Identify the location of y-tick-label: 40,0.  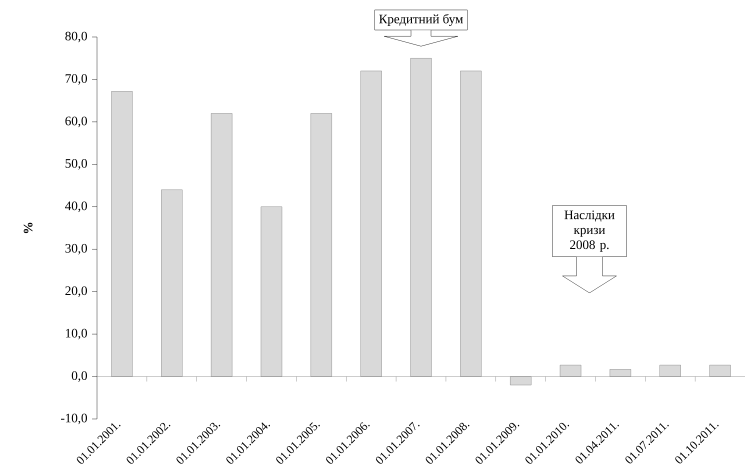
(76, 206).